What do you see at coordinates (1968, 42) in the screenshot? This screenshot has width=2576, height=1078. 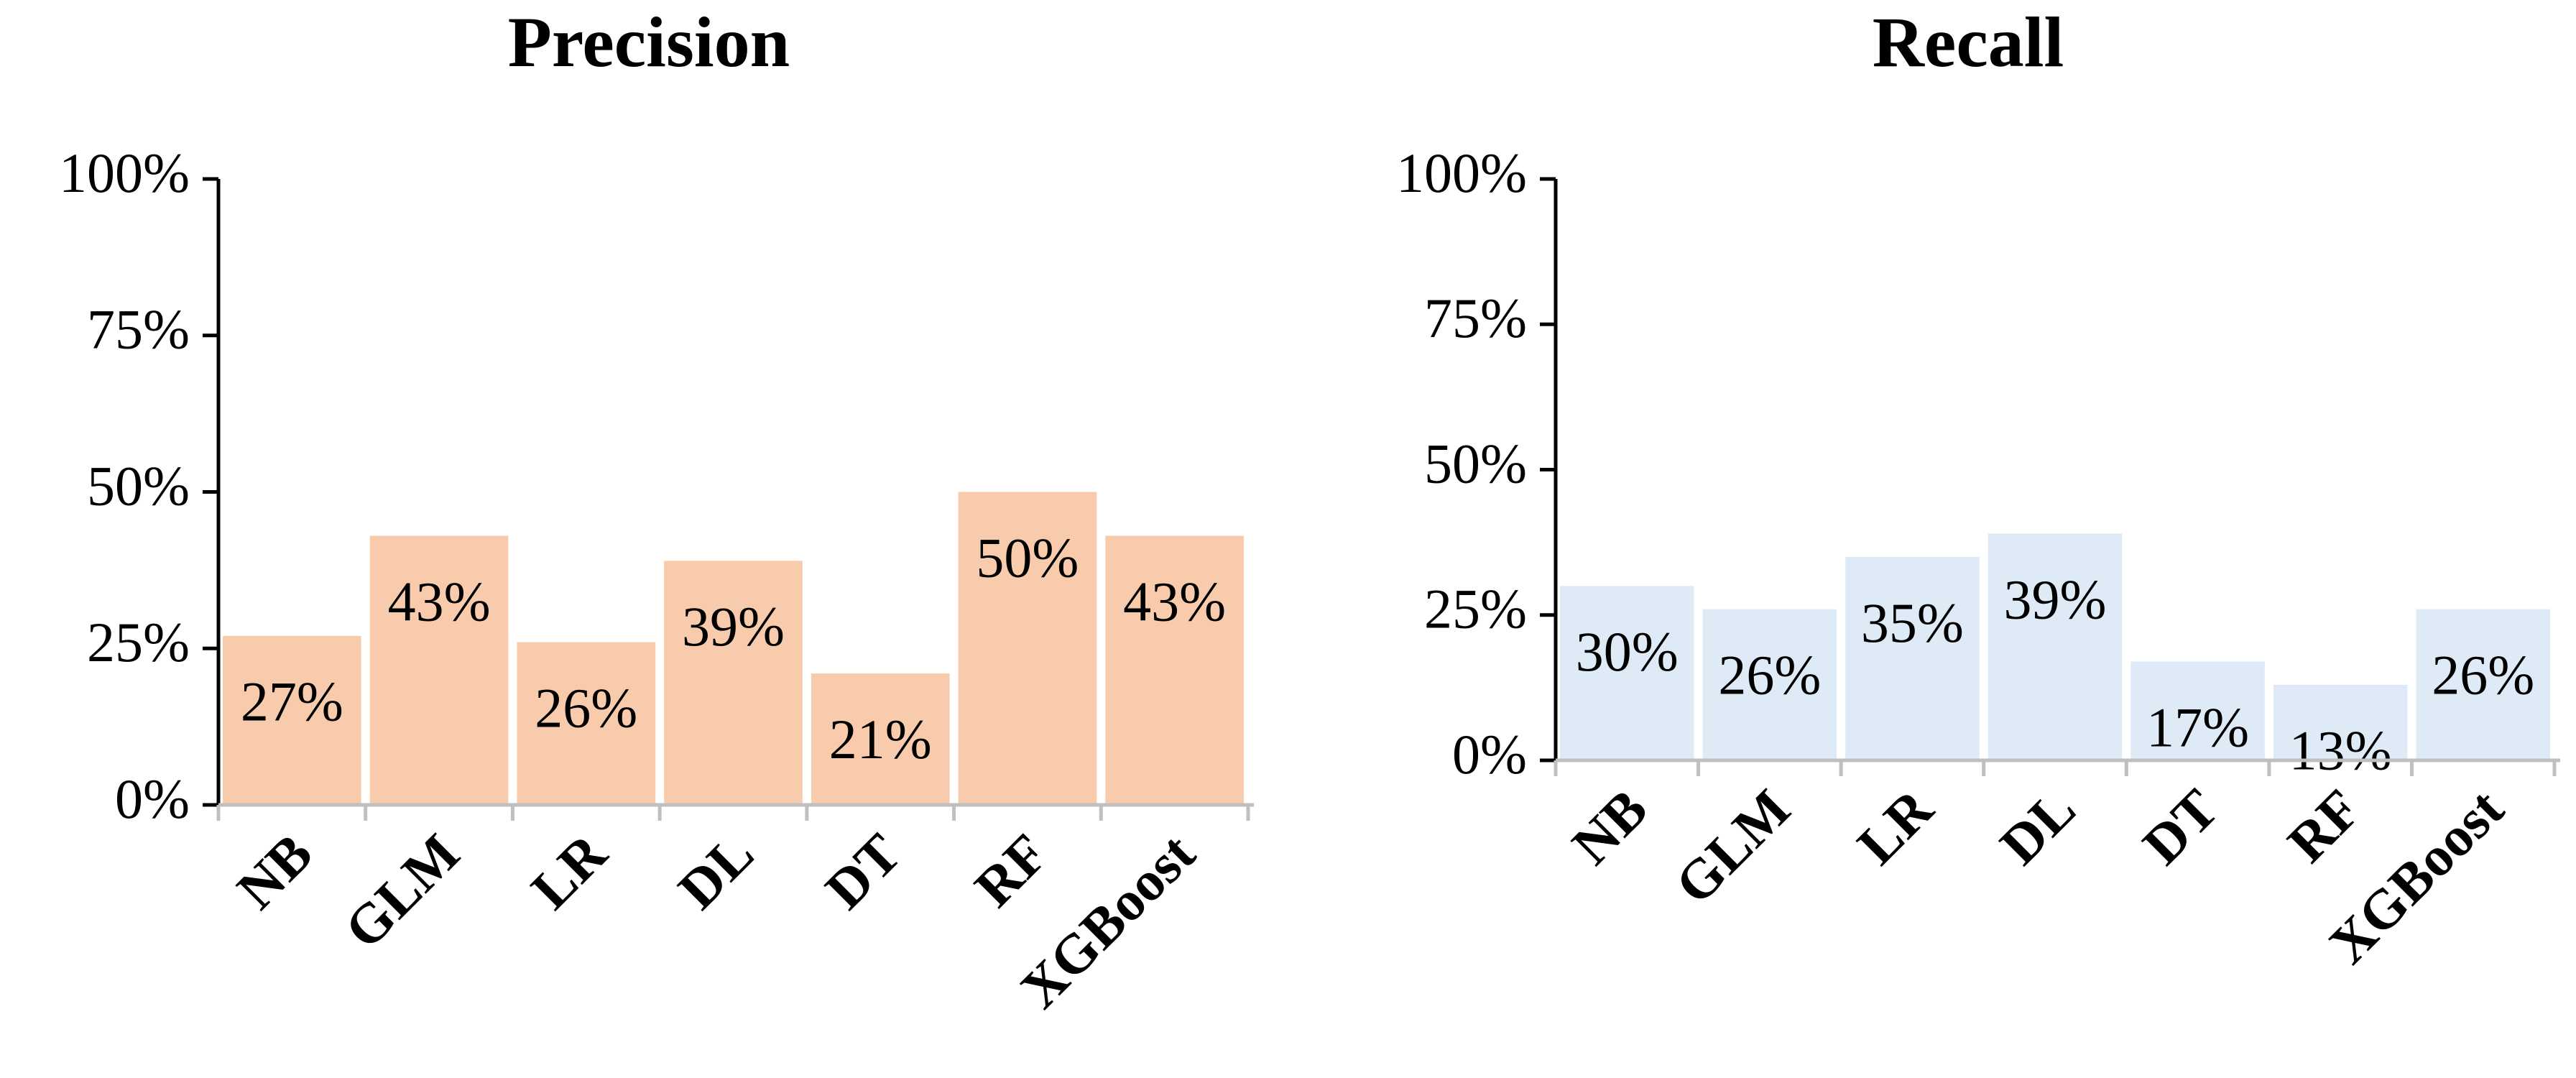 I see `chart-title: Recall` at bounding box center [1968, 42].